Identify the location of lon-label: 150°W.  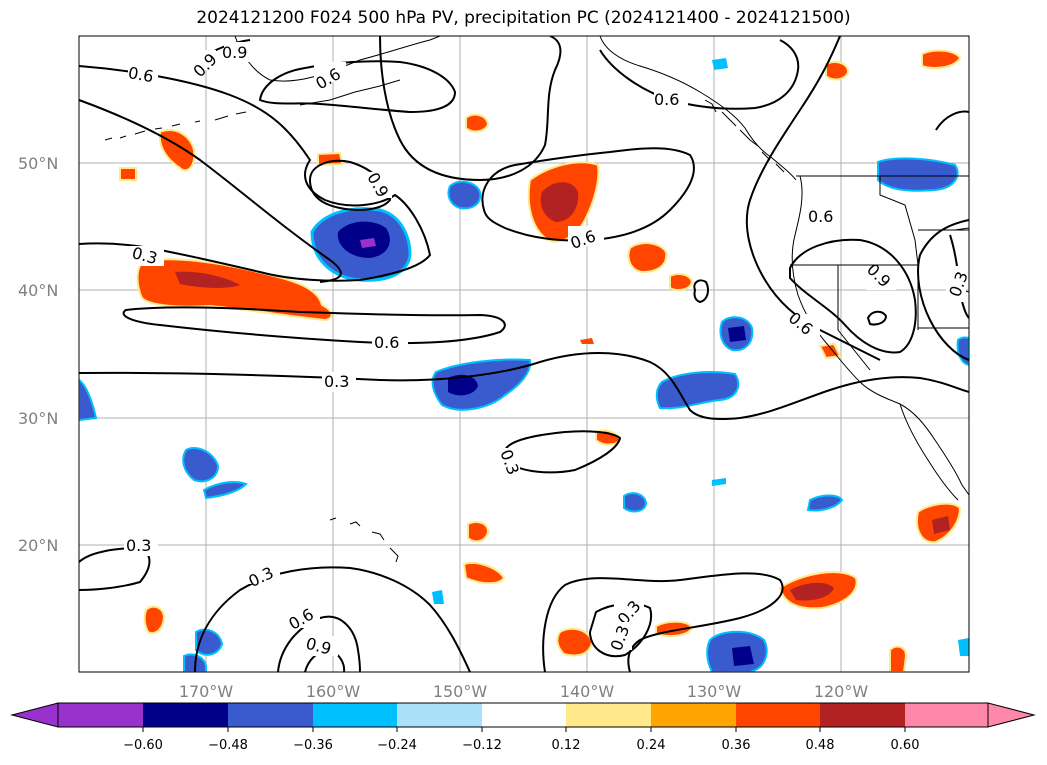
(460, 691).